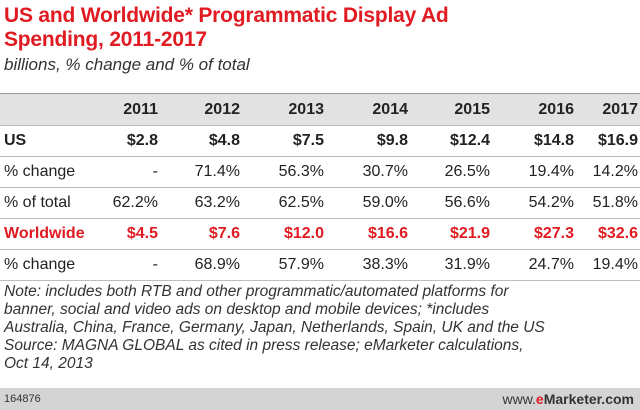 This screenshot has width=640, height=410. What do you see at coordinates (467, 202) in the screenshot?
I see `table-cell: 56.6%` at bounding box center [467, 202].